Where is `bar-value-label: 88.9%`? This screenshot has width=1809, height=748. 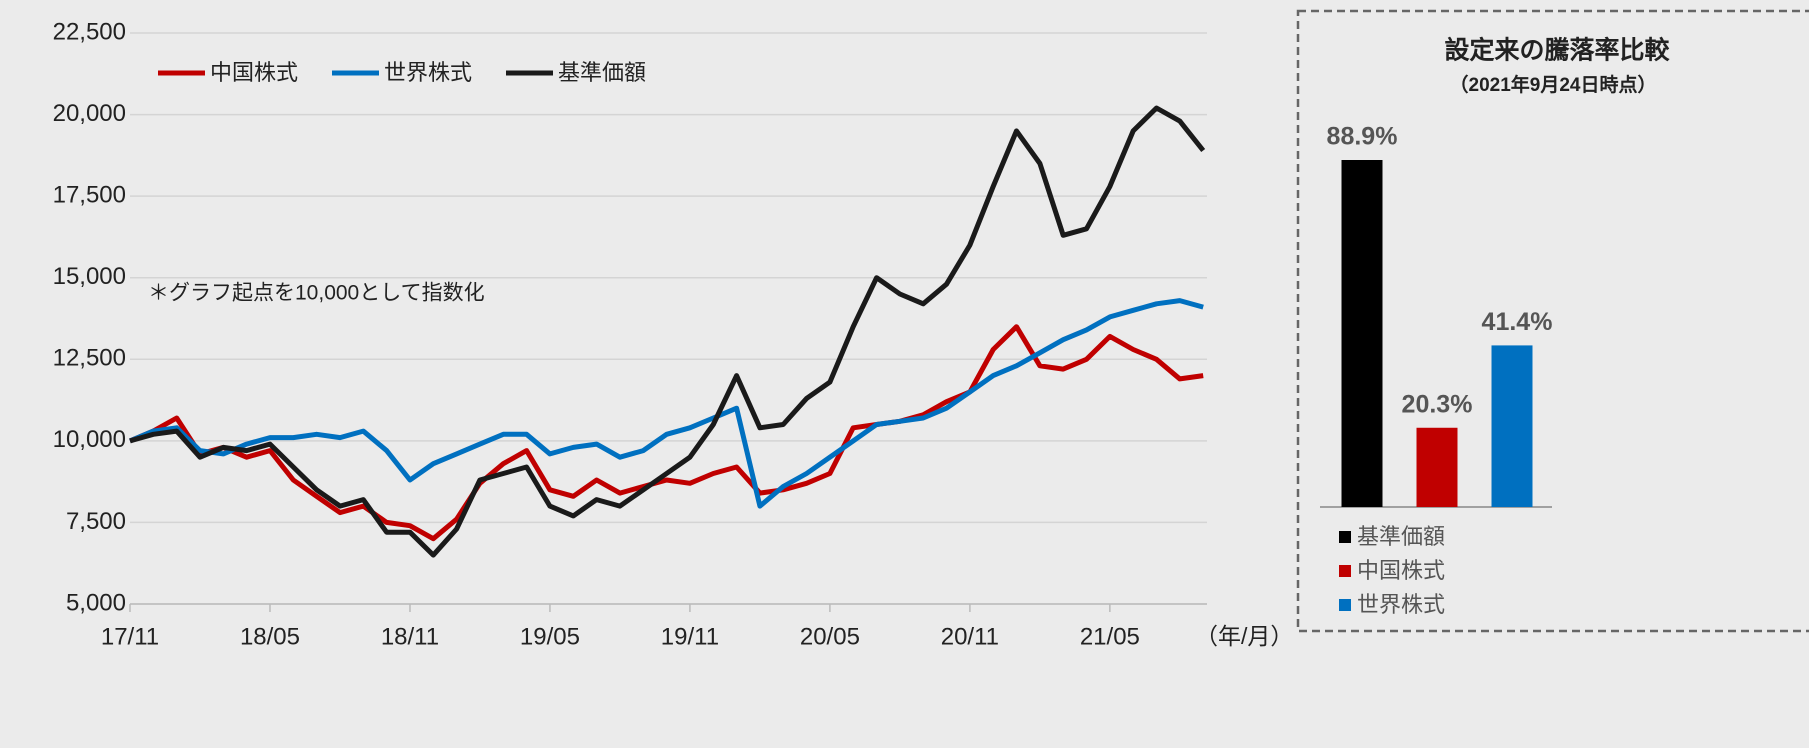
bar-value-label: 88.9% is located at coordinates (1362, 137).